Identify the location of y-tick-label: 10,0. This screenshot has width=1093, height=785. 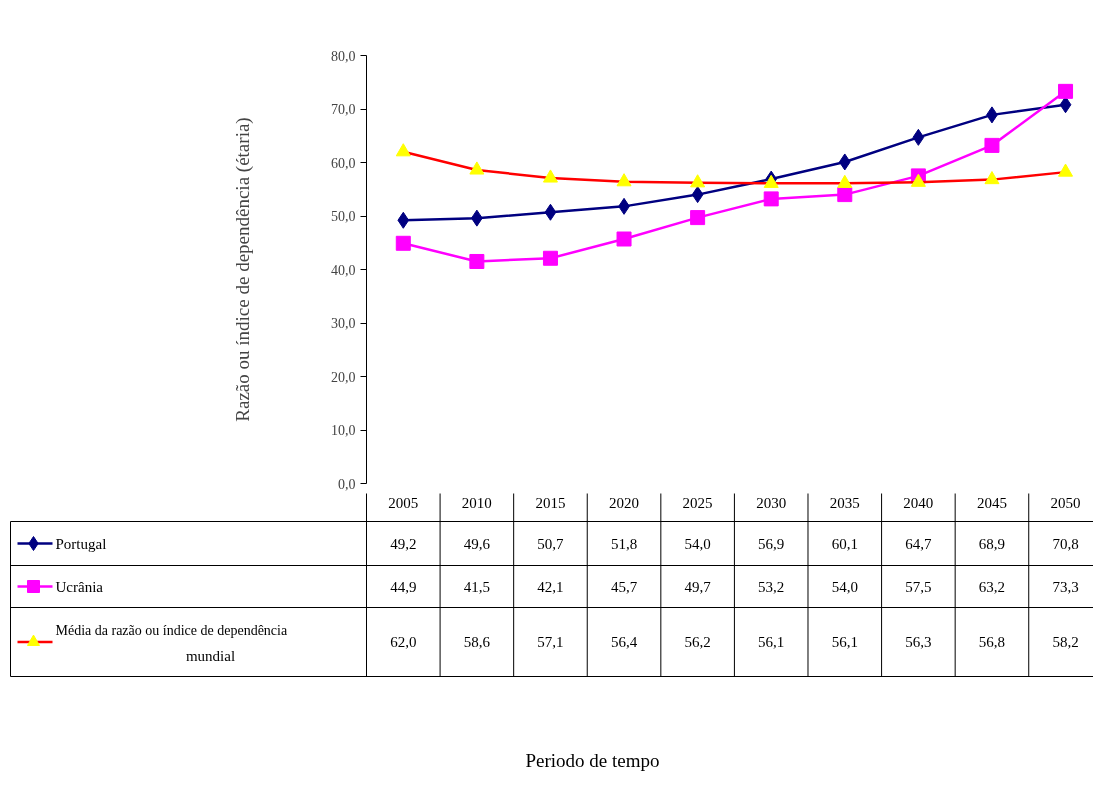
(343, 430).